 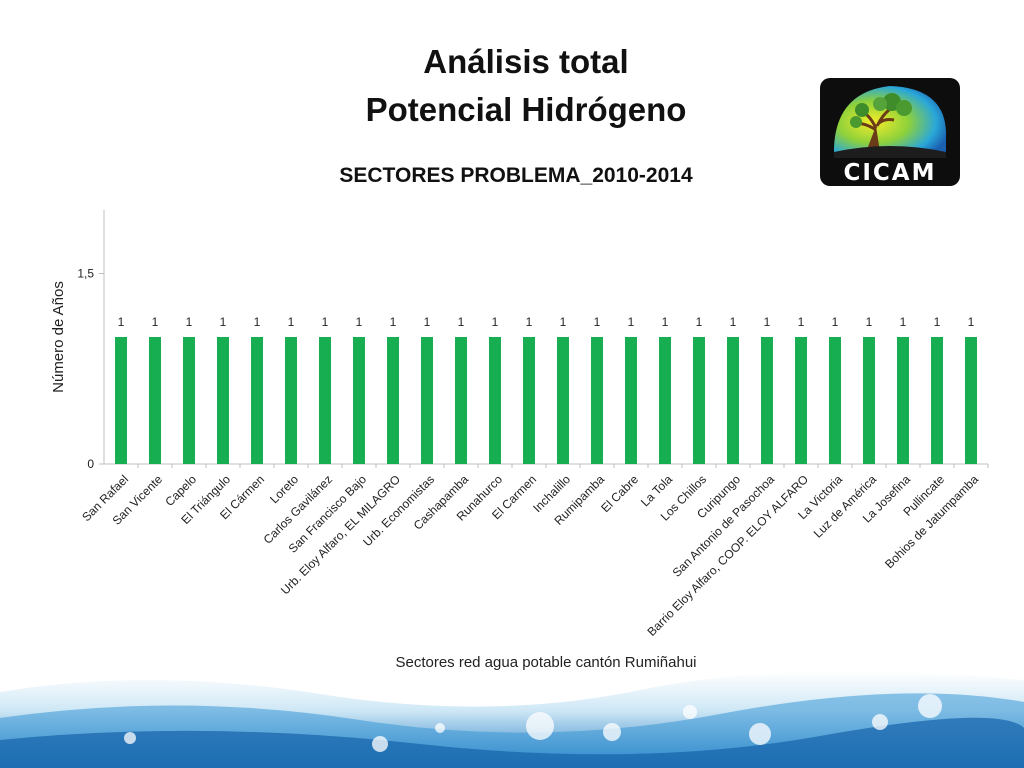 I want to click on y-tick-labels-group: 01,5, so click(x=85, y=369).